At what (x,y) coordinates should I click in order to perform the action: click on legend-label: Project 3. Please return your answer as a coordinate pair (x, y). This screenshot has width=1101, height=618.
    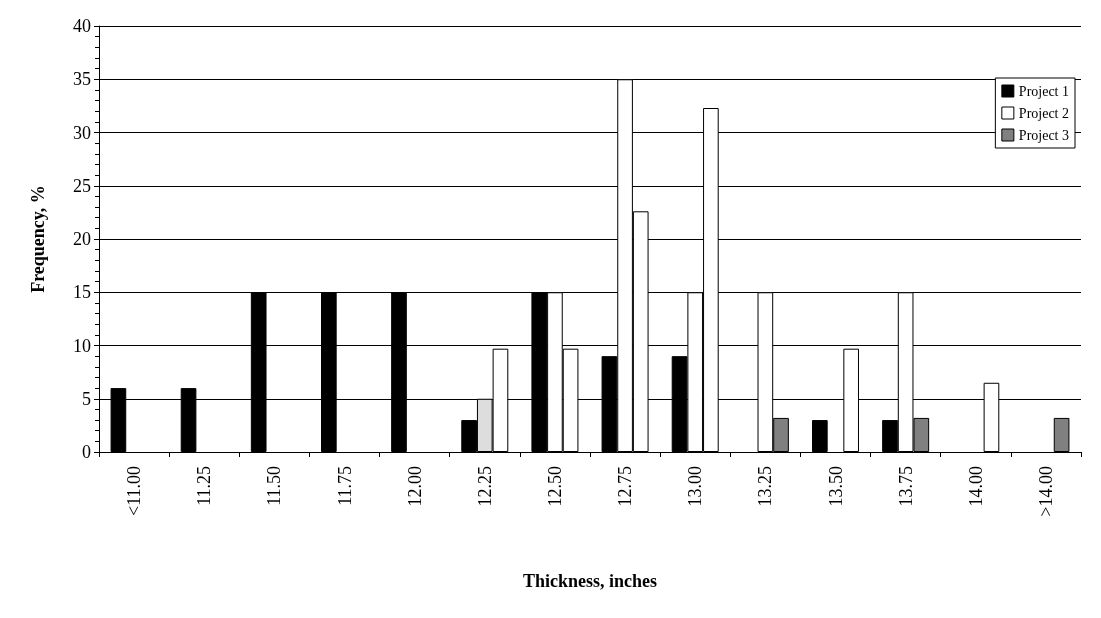
    Looking at the image, I should click on (1043, 135).